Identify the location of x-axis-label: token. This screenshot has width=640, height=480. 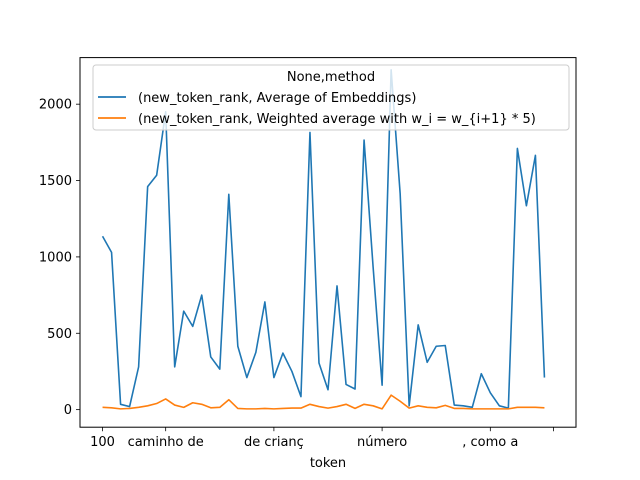
(328, 463).